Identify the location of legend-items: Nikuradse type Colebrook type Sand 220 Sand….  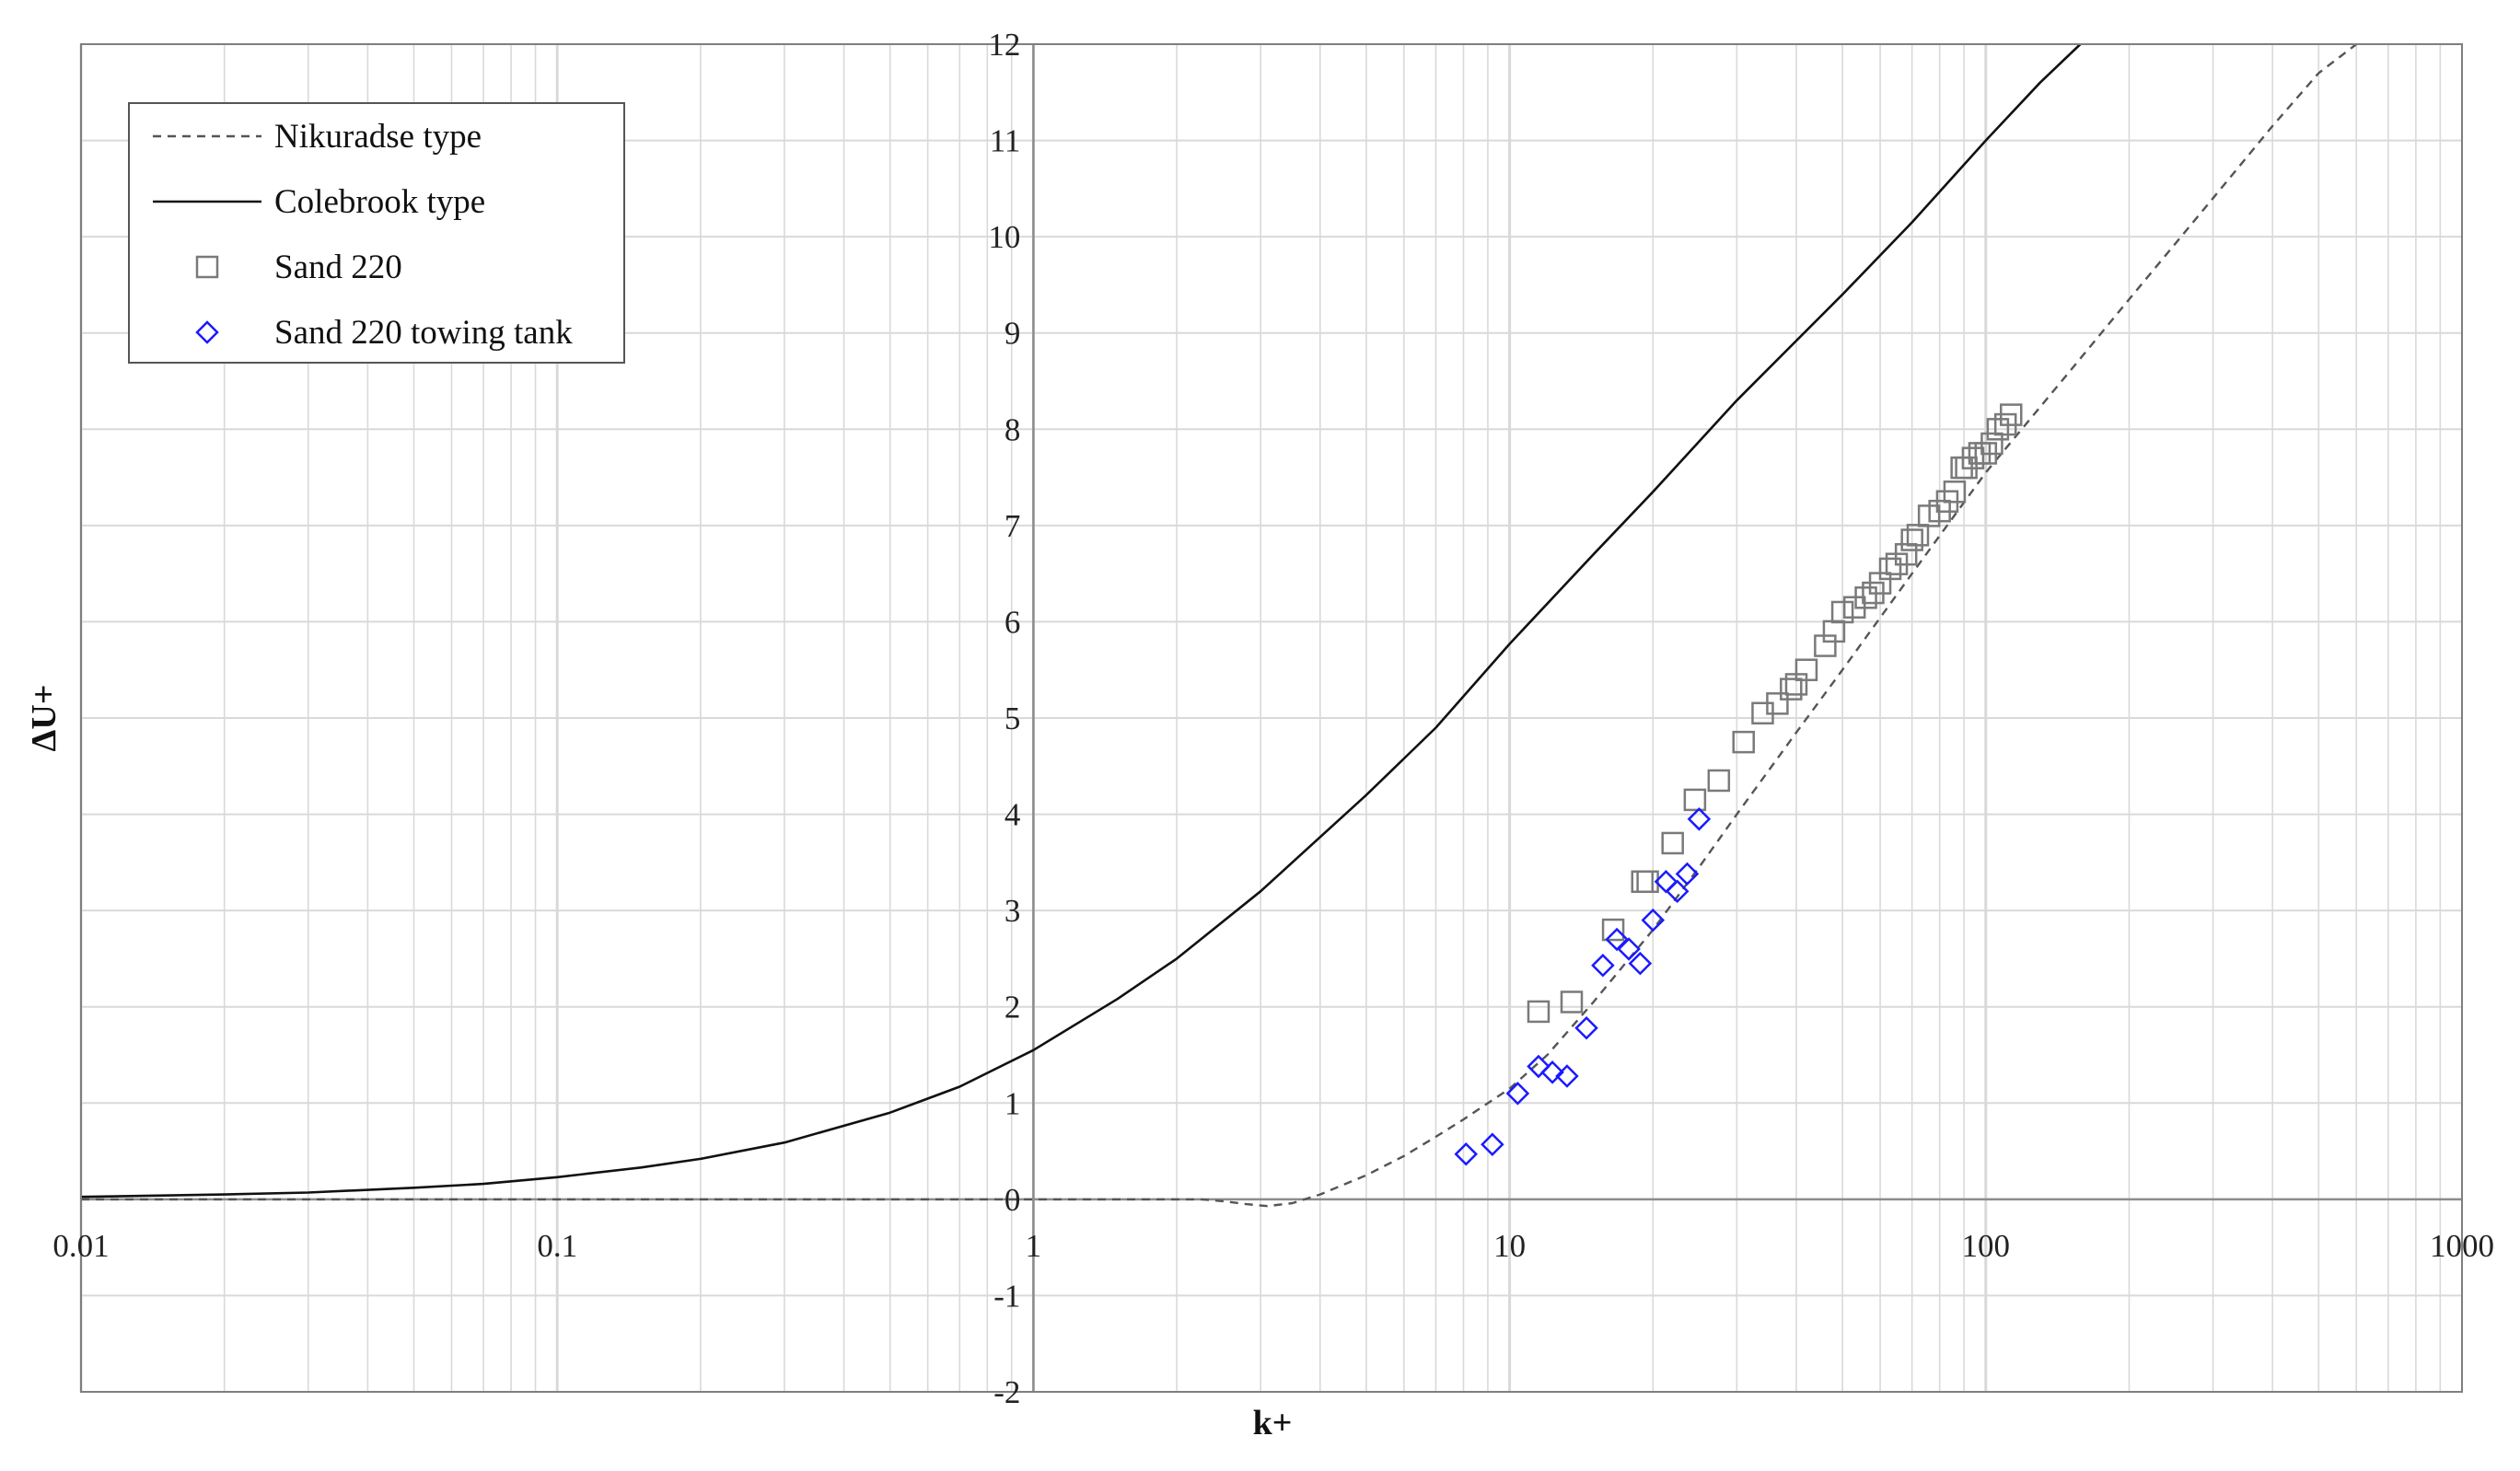
(363, 235).